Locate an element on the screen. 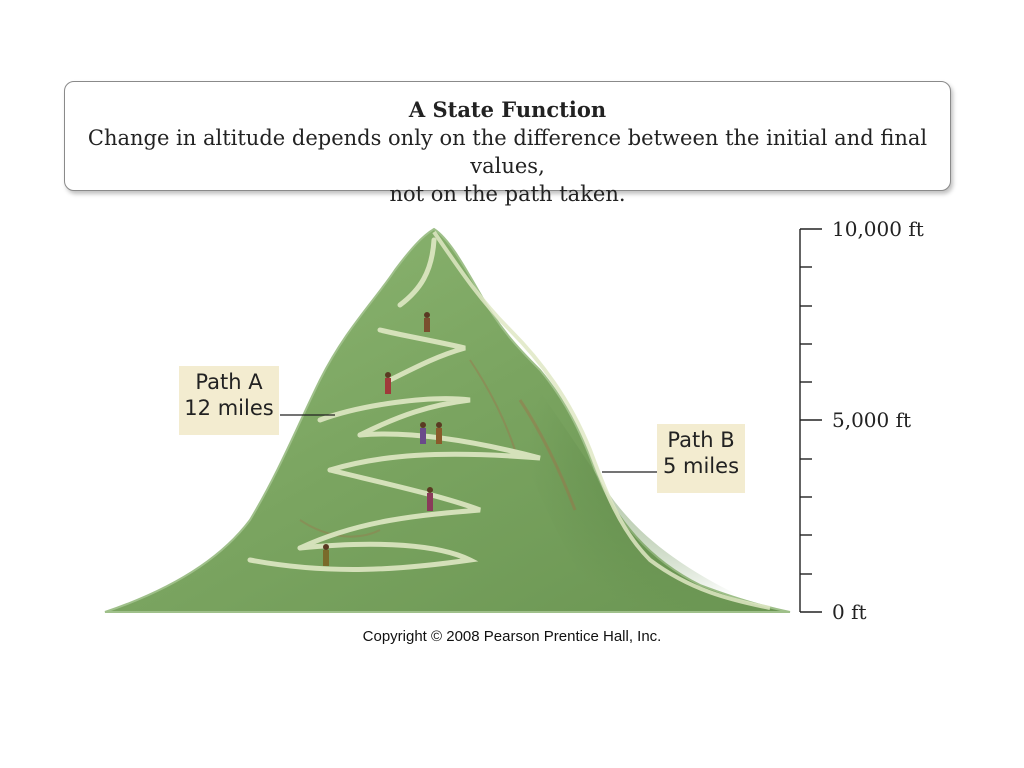 This screenshot has height=768, width=1024. path-a-trail is located at coordinates (394, 404).